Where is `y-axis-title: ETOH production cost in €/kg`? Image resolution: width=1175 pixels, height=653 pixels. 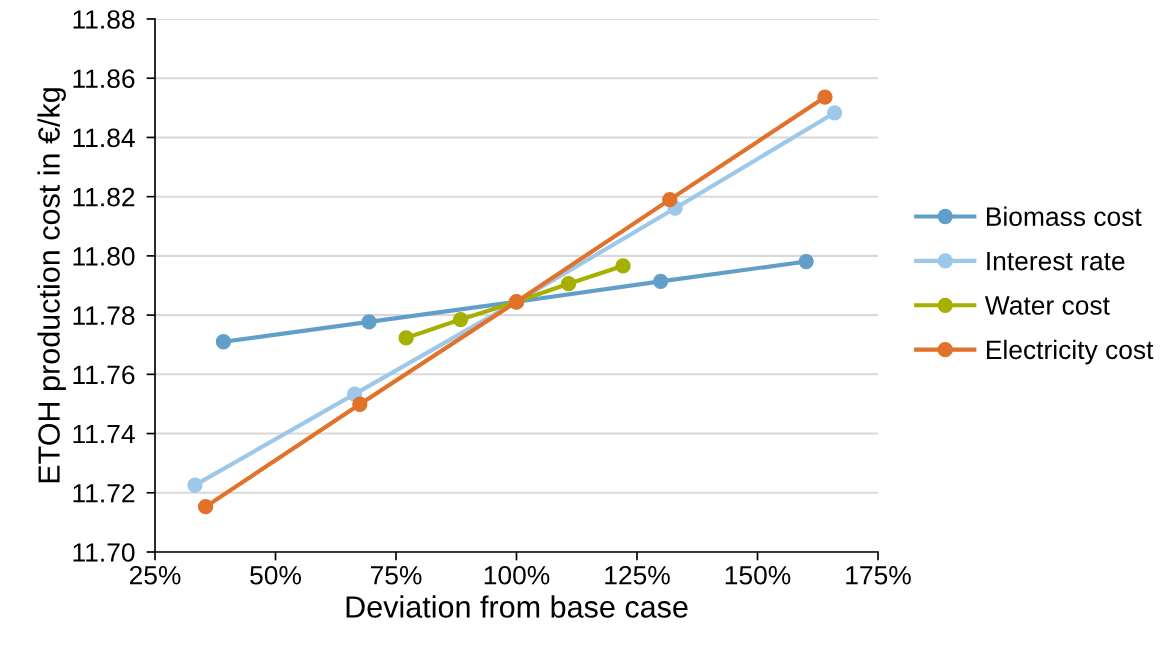
y-axis-title: ETOH production cost in €/kg is located at coordinates (51, 285).